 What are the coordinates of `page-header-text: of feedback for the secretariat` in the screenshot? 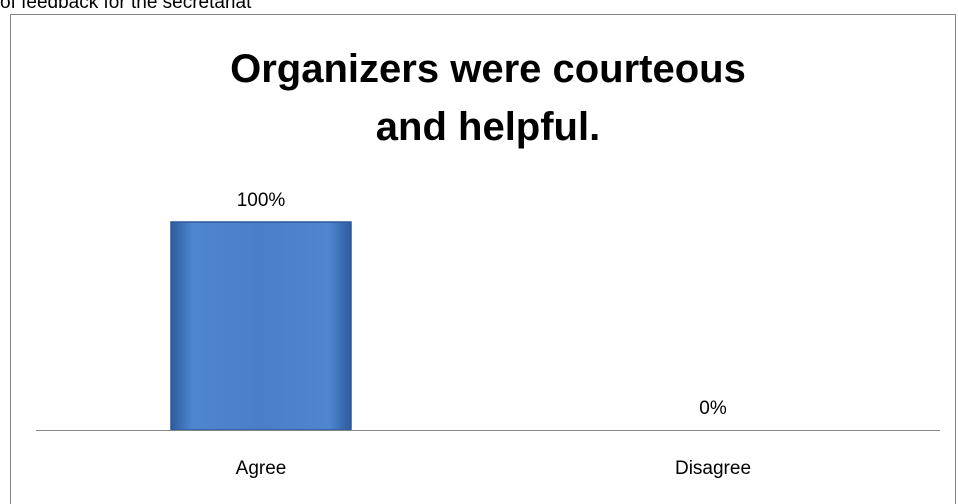 It's located at (126, 6).